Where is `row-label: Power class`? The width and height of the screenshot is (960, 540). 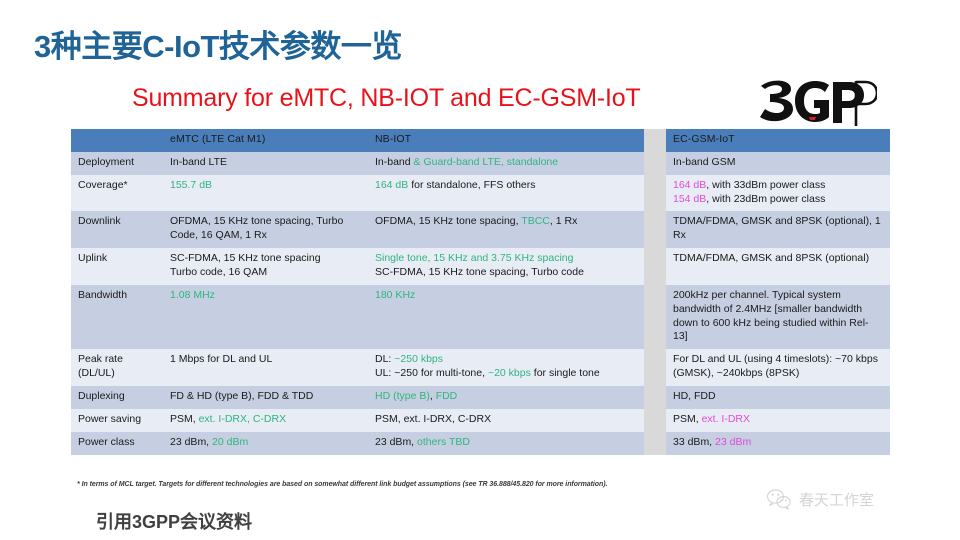
row-label: Power class is located at coordinates (117, 443).